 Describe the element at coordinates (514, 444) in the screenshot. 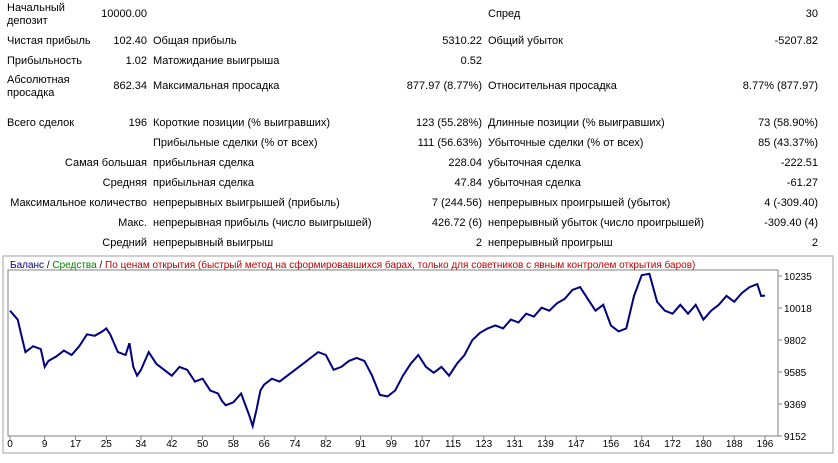

I see `x-tick-label: 131` at that location.